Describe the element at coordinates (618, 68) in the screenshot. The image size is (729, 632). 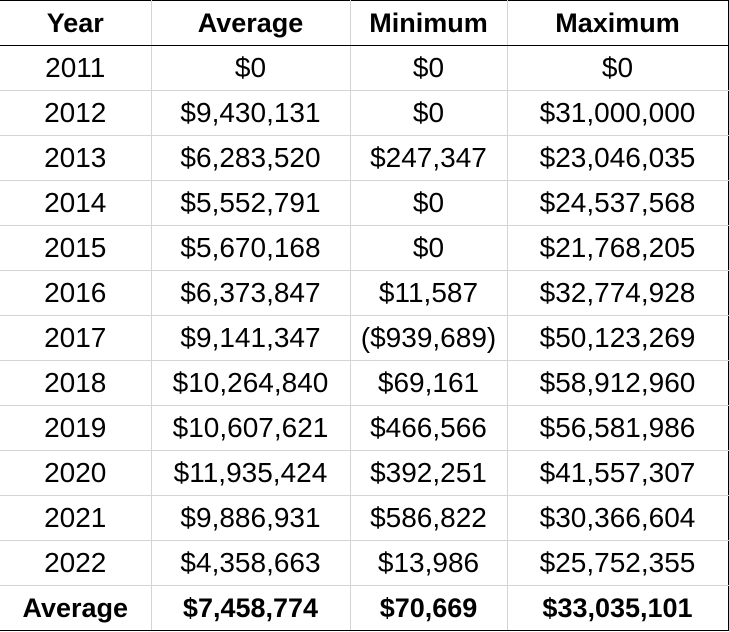
I see `maximum-cell: $0` at that location.